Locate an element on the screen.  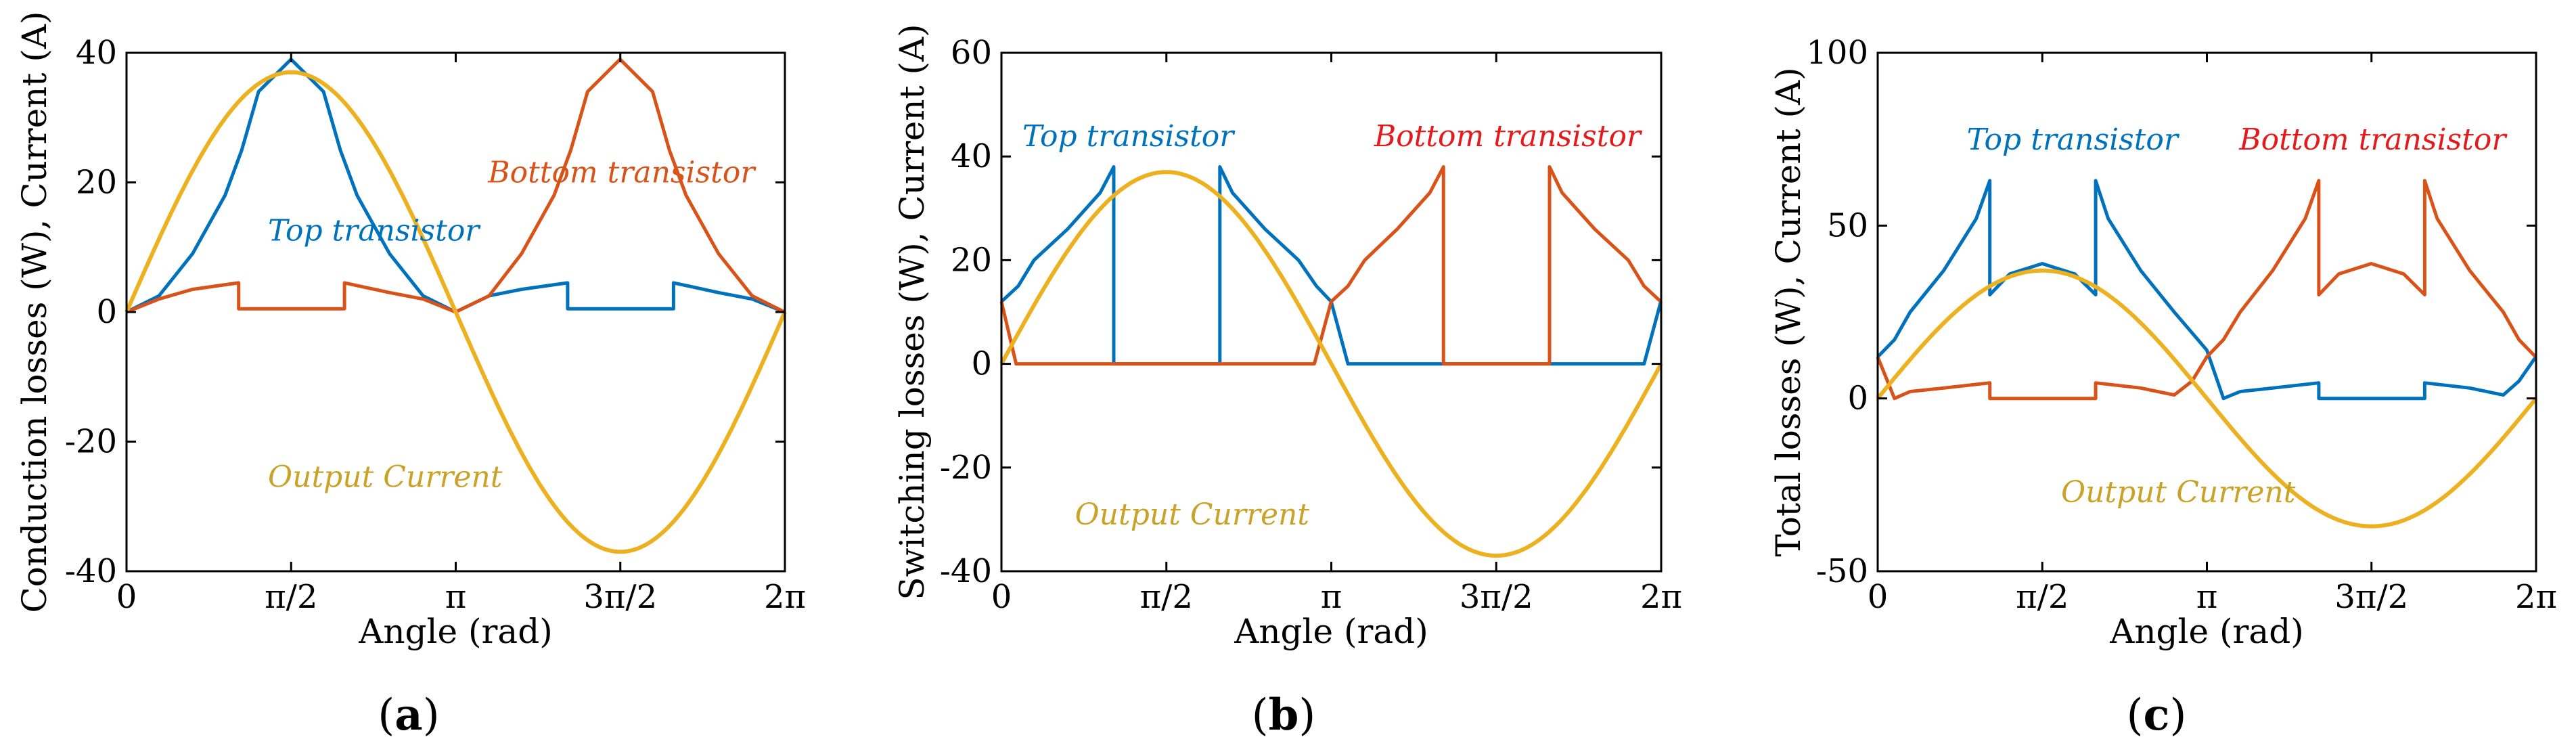
y-tick-label: 60 is located at coordinates (972, 53).